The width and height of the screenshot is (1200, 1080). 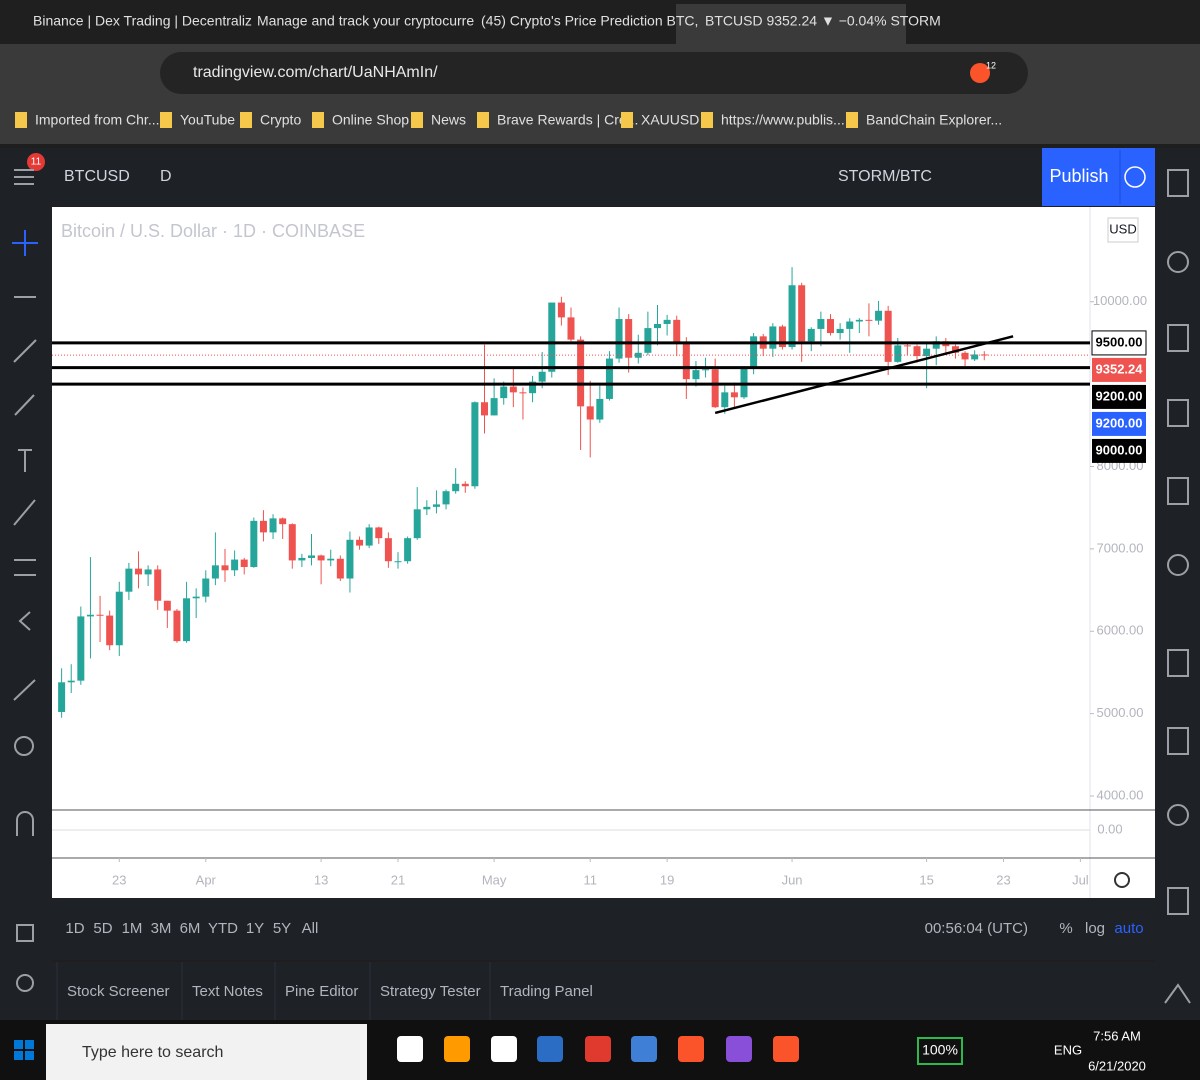 I want to click on tab-title: Binance | Dex Trading | Decentraliz, so click(x=142, y=21).